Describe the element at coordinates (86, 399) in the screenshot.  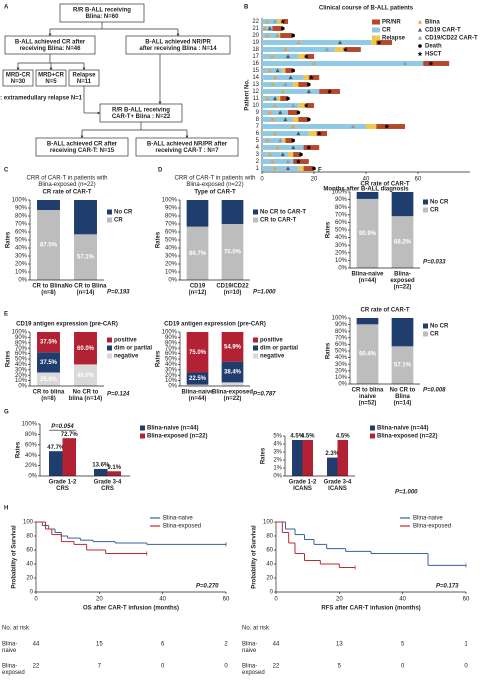
I see `x-tick-label: blina (n=14)` at that location.